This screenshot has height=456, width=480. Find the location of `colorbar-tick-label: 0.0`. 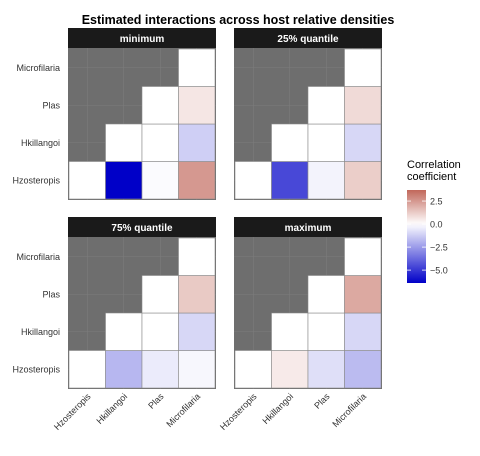

colorbar-tick-label: 0.0 is located at coordinates (436, 225).